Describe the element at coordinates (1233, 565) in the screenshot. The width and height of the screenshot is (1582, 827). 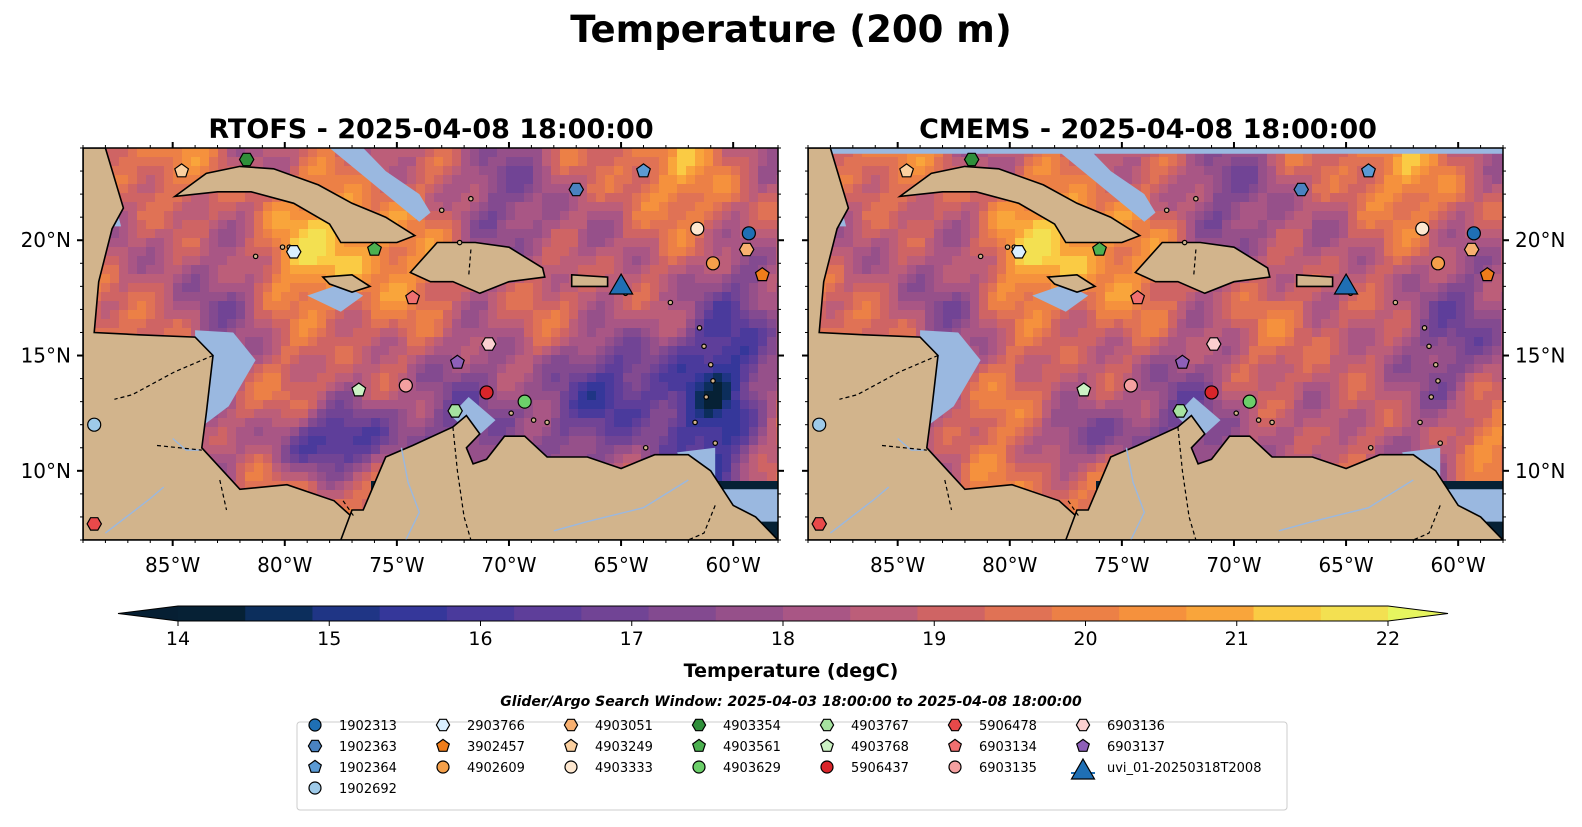
I see `cmems-lon-tick-label: 70°W` at that location.